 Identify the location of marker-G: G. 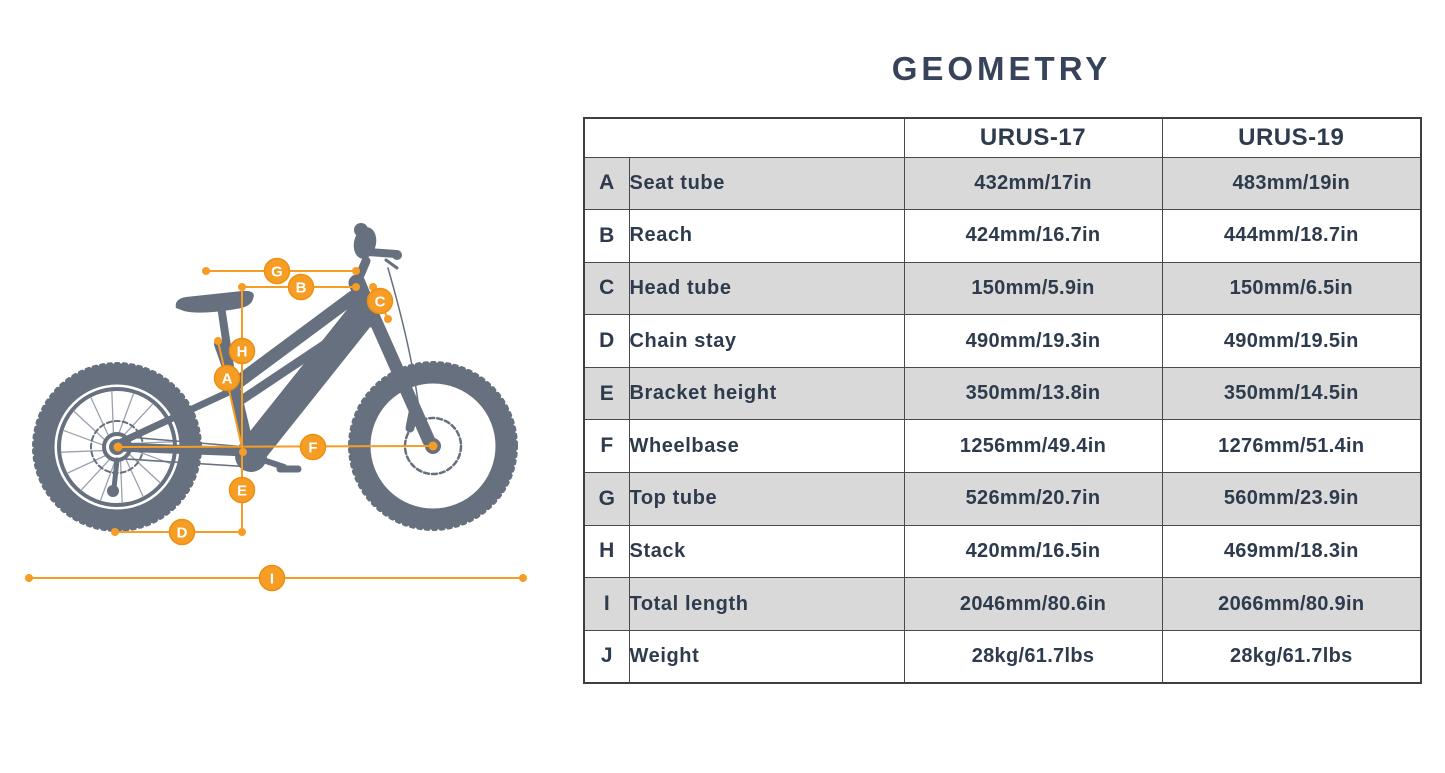
(277, 271).